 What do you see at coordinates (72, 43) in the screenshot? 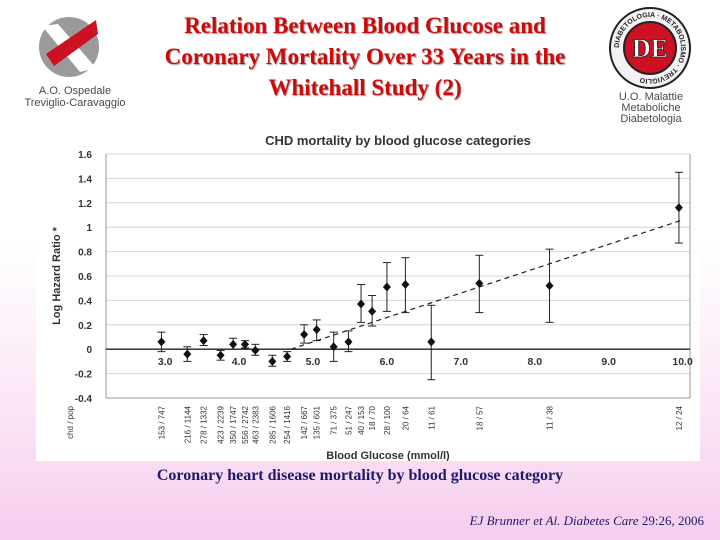
I see `logo-red-stroke` at bounding box center [72, 43].